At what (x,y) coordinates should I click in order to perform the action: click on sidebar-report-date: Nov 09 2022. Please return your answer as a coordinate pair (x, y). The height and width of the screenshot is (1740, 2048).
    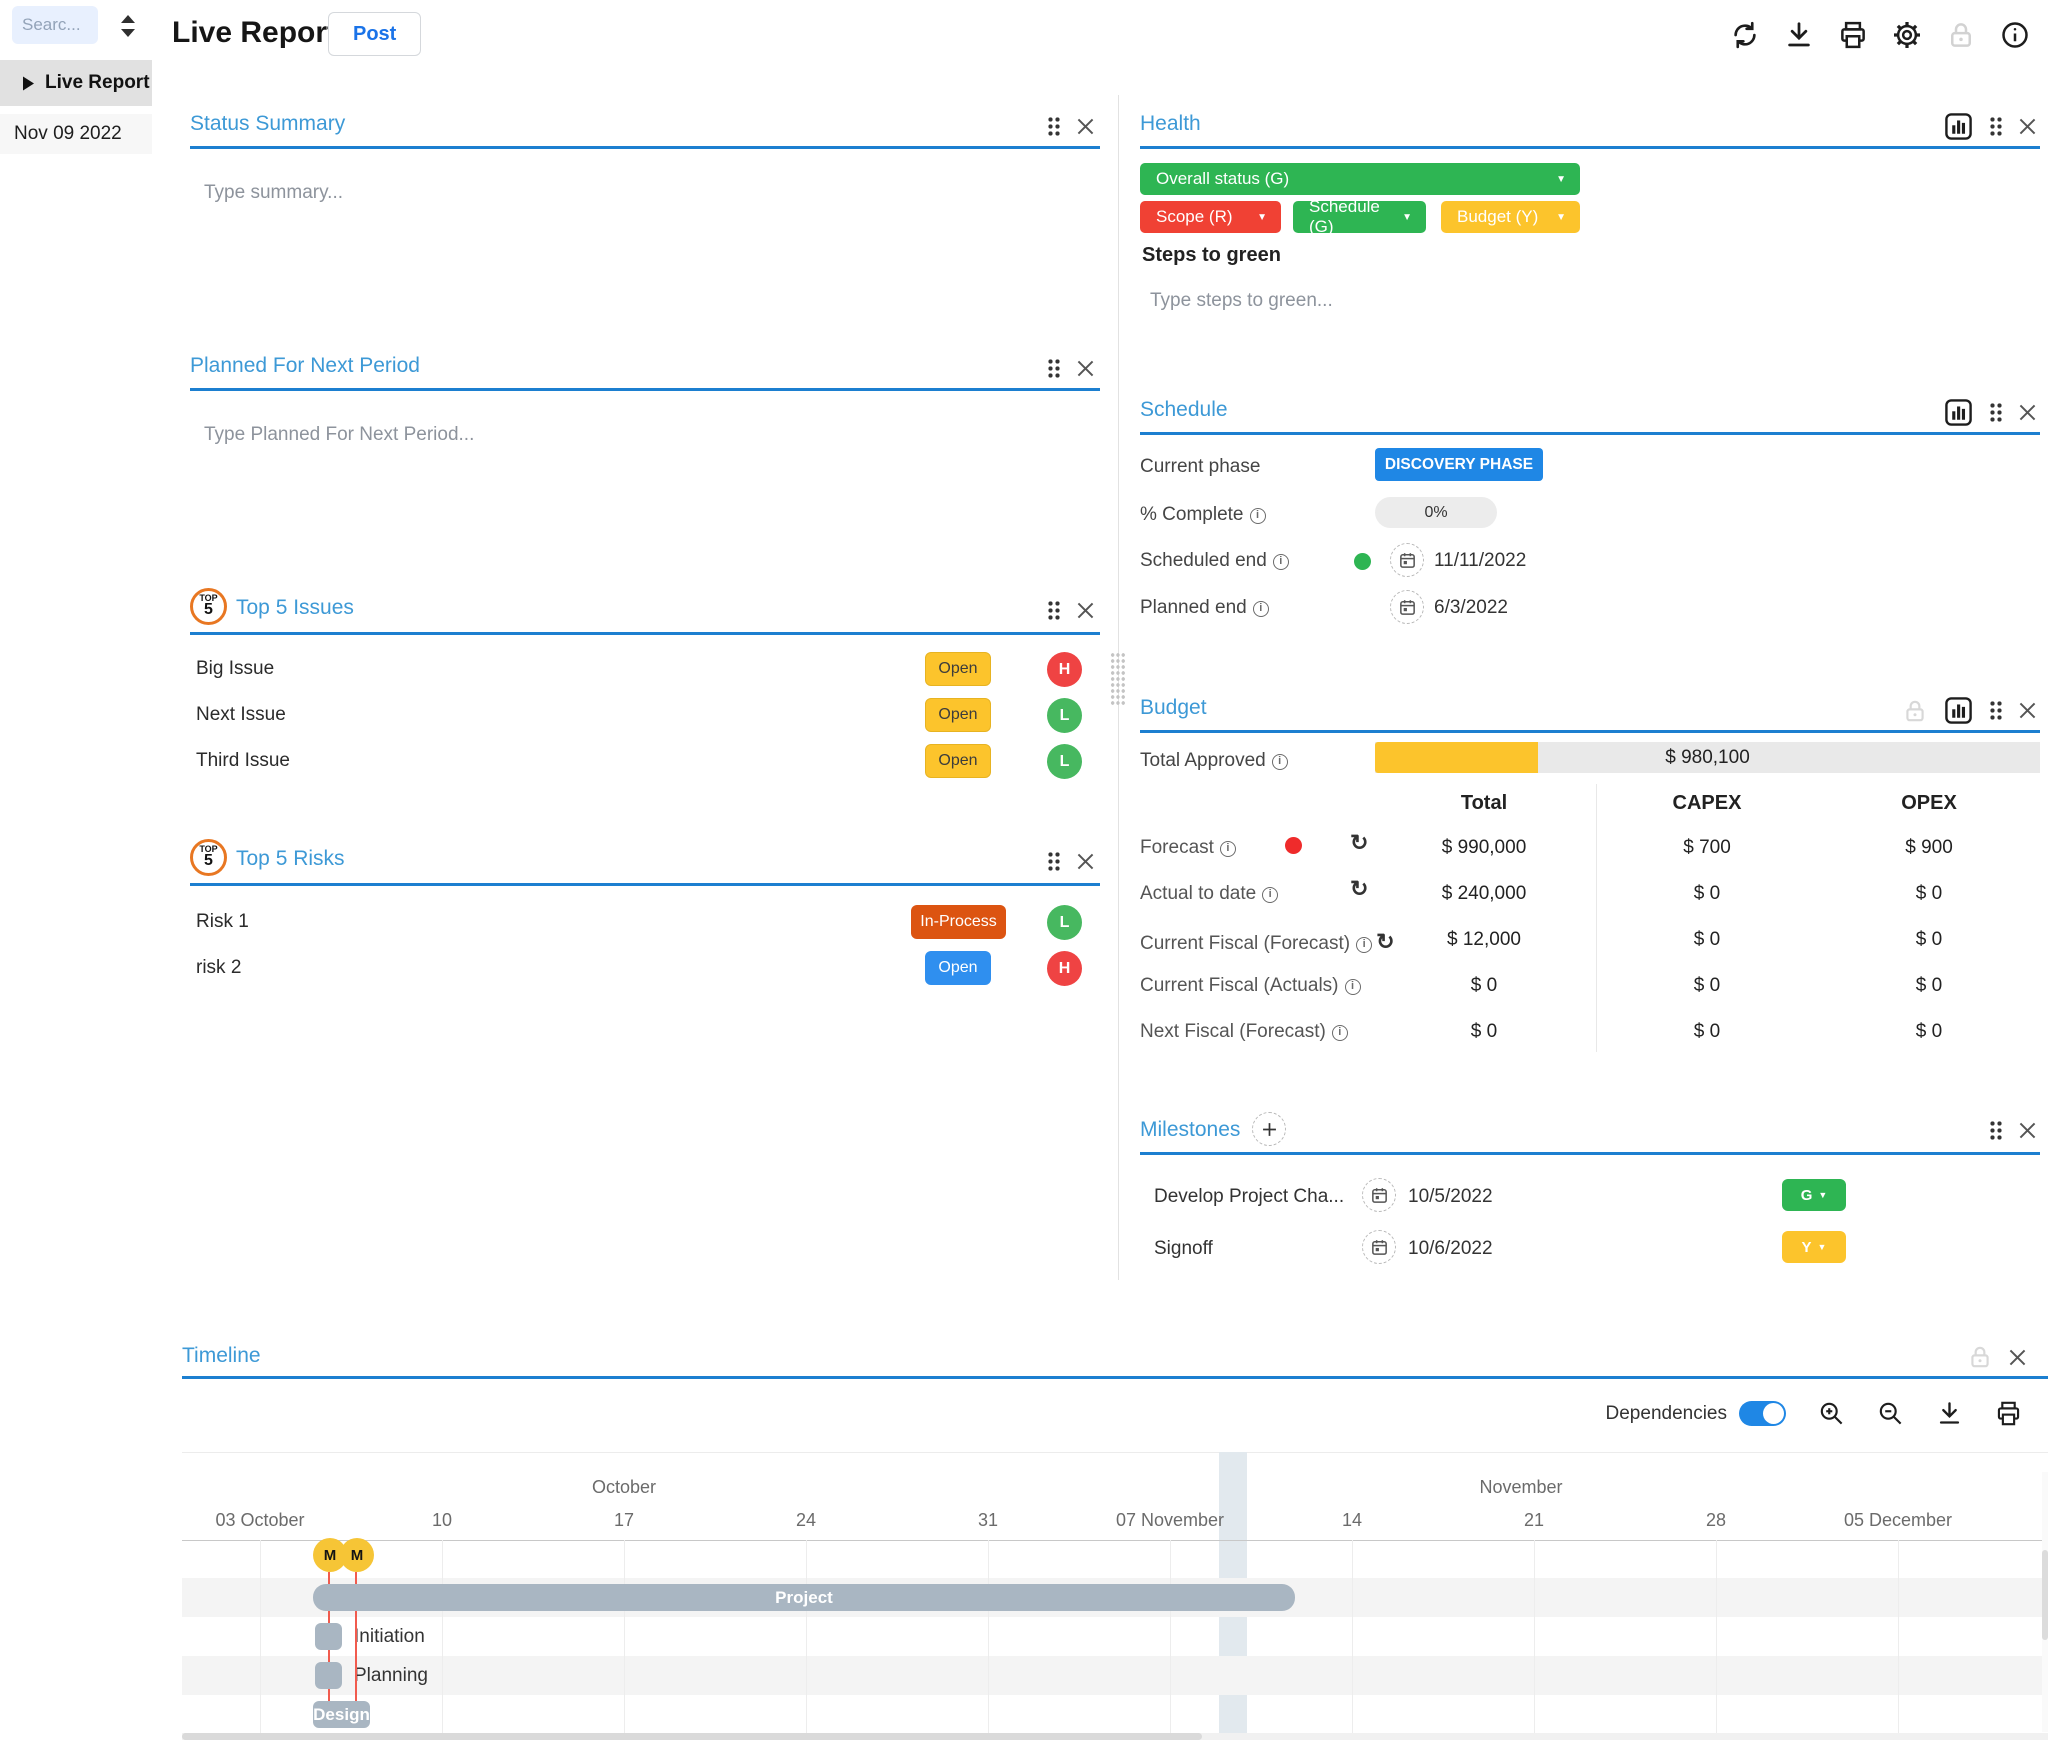
    Looking at the image, I should click on (76, 134).